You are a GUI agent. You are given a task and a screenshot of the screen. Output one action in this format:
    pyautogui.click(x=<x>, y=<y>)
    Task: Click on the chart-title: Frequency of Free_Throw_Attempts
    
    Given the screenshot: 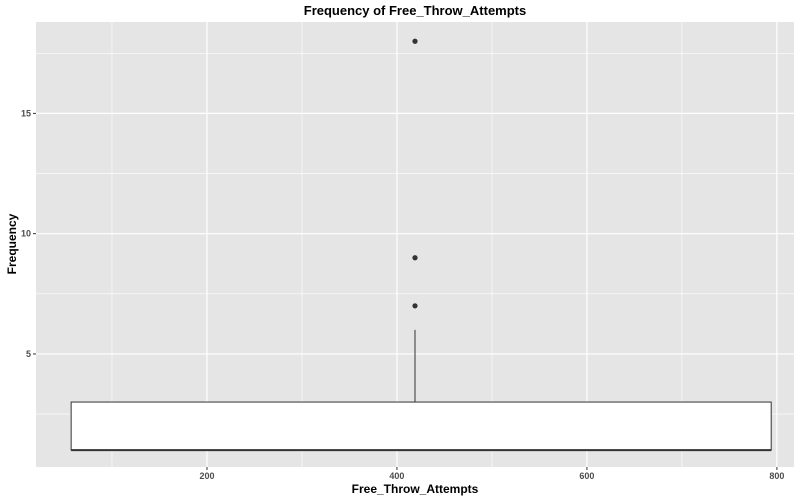 What is the action you would take?
    pyautogui.click(x=415, y=10)
    